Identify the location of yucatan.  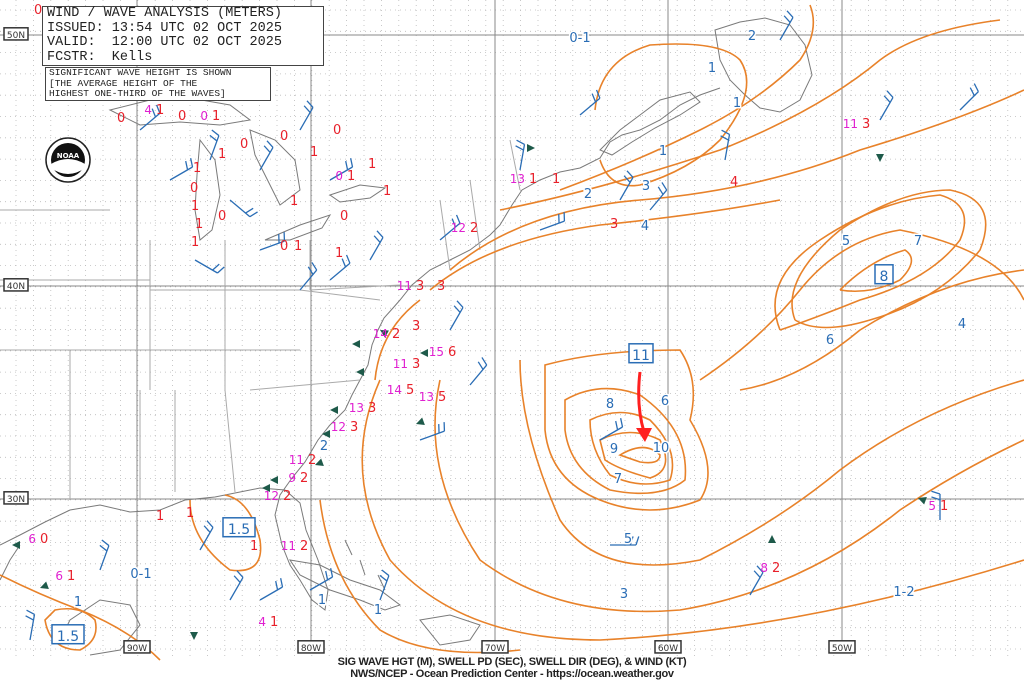
(100, 627).